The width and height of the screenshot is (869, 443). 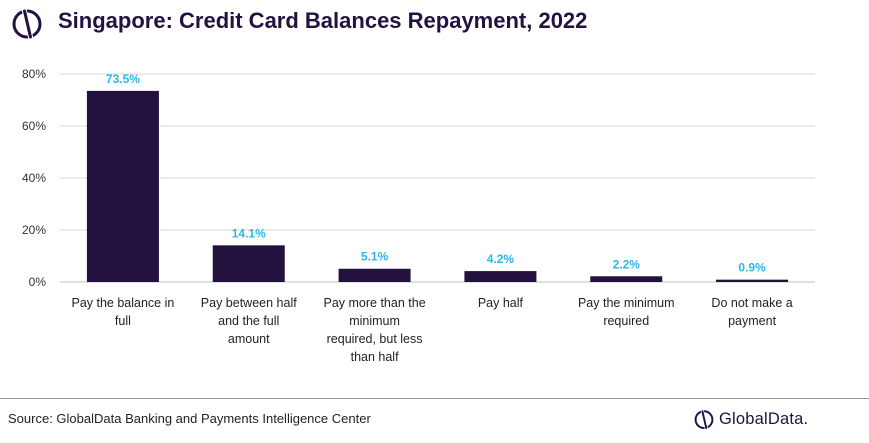 What do you see at coordinates (375, 257) in the screenshot?
I see `data-label: 5.1%` at bounding box center [375, 257].